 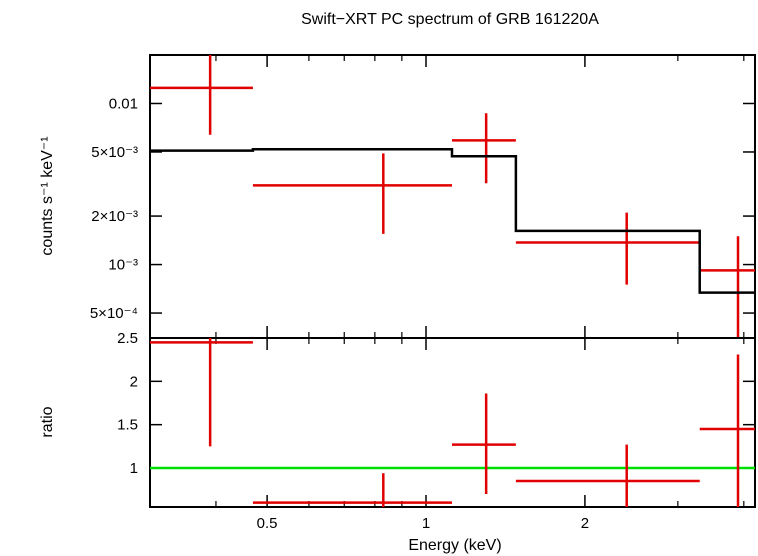 What do you see at coordinates (114, 313) in the screenshot?
I see `y-tick-label: 5×10⁻⁴` at bounding box center [114, 313].